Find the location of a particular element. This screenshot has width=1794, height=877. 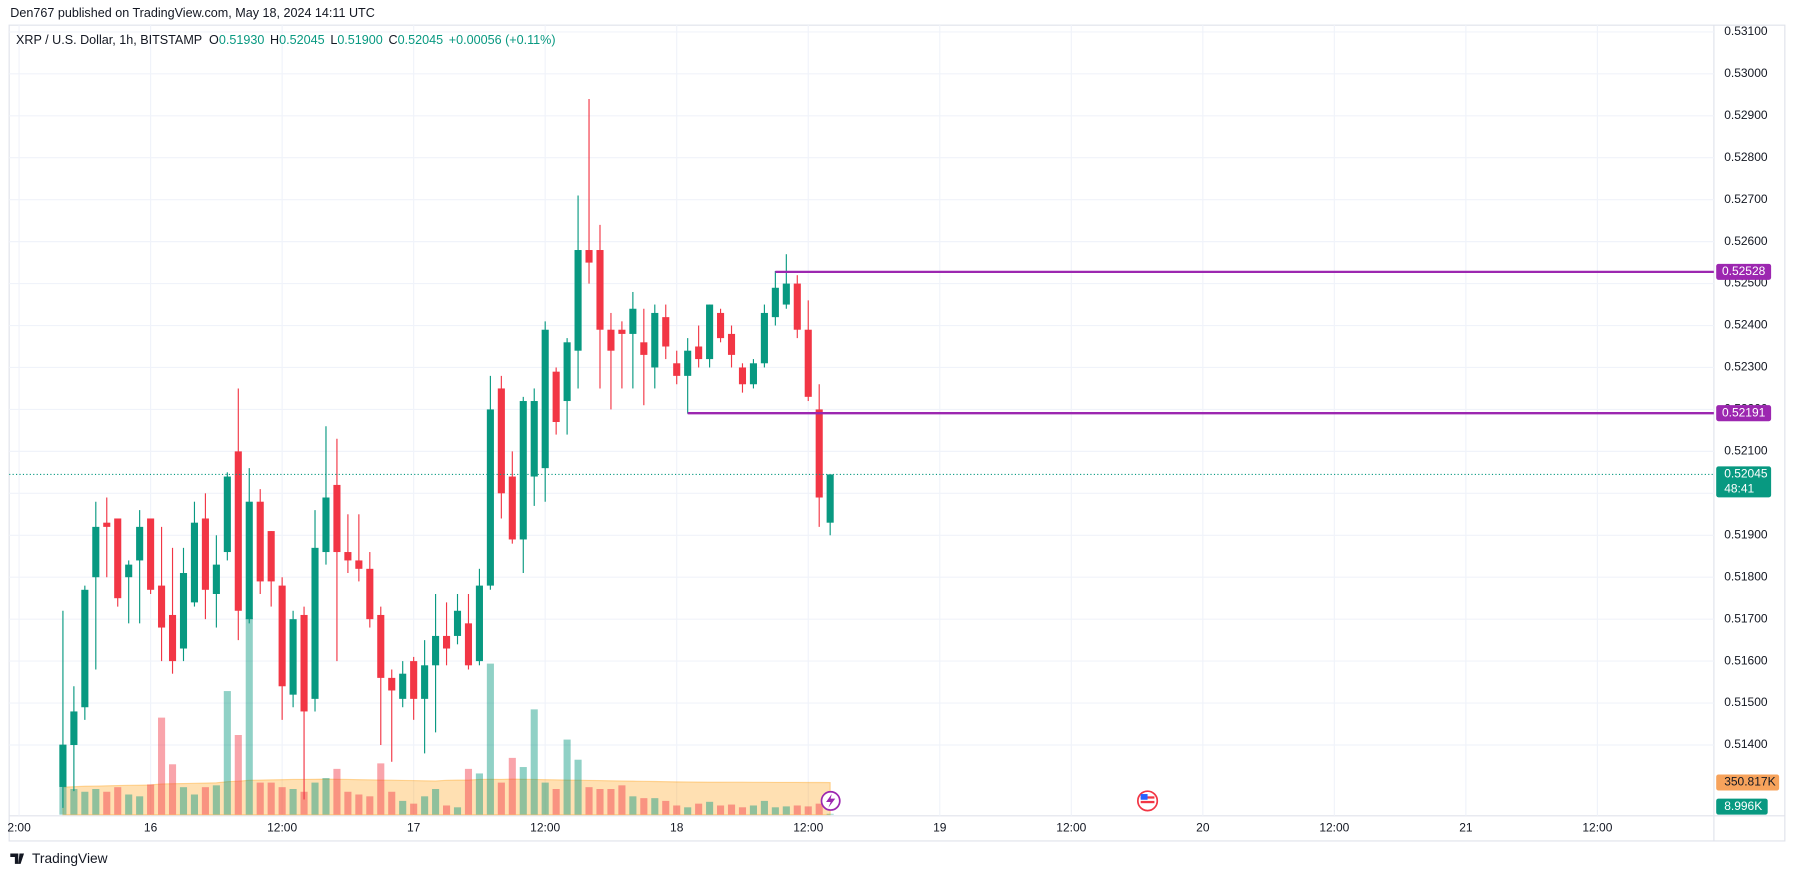

x-tick-label: 2:00 is located at coordinates (19, 828).